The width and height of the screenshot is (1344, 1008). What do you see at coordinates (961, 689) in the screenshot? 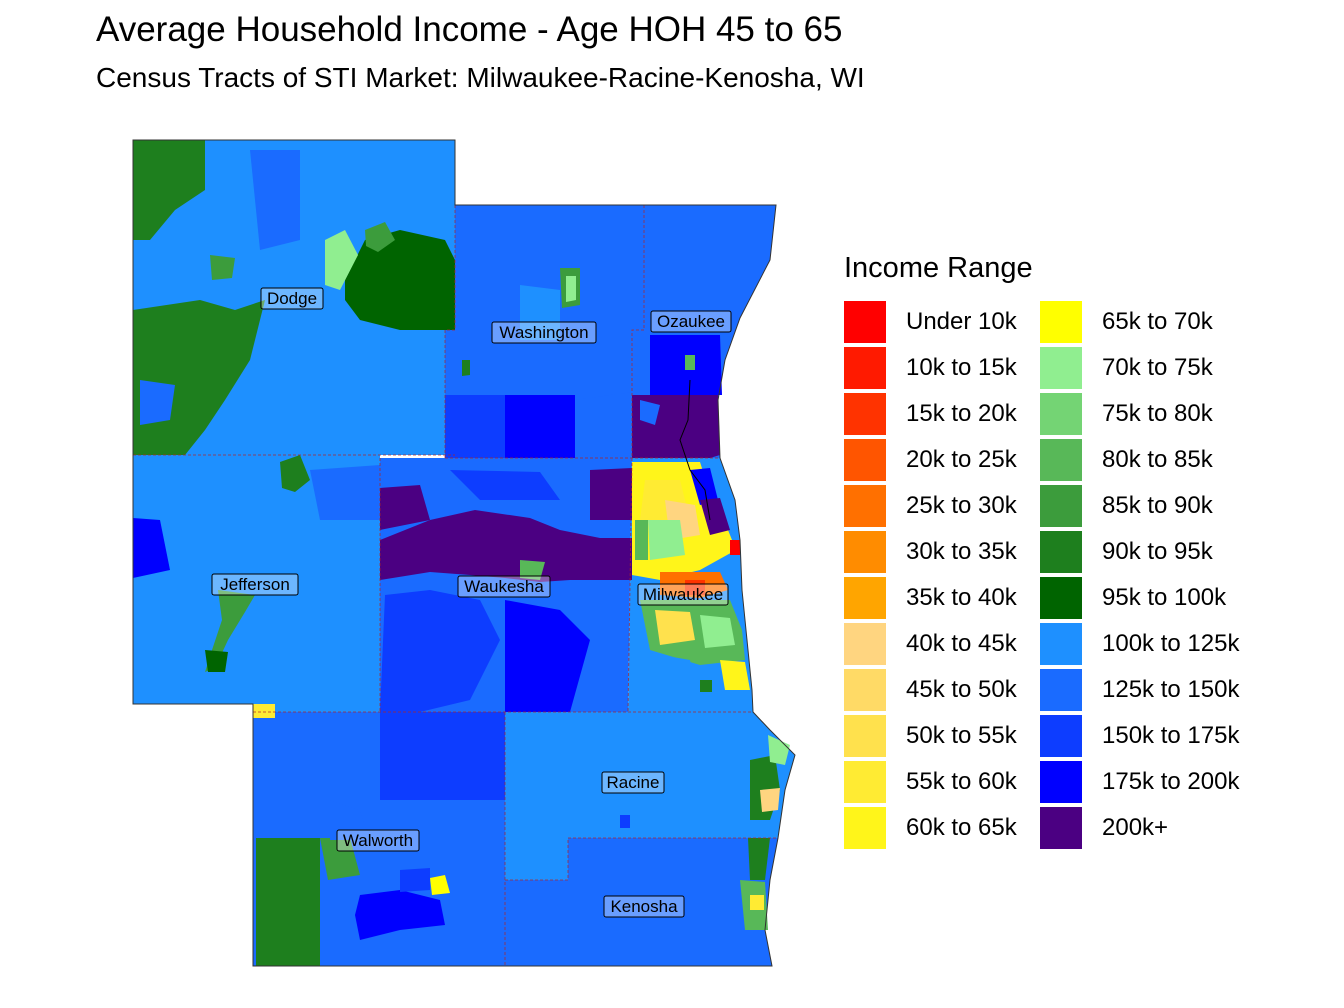
I see `legend-label: 45k to 50k` at bounding box center [961, 689].